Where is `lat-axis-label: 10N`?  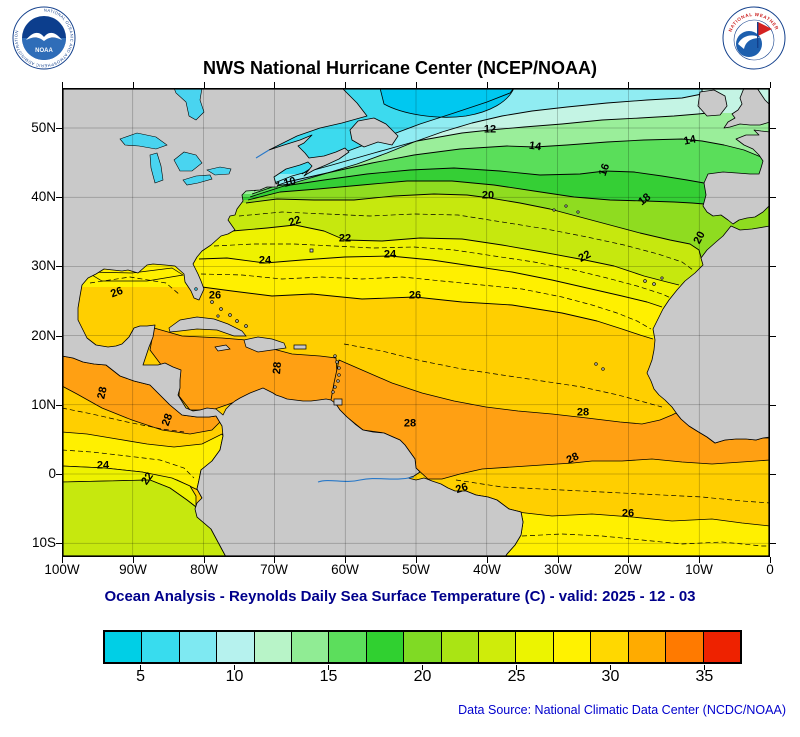 lat-axis-label: 10N is located at coordinates (43, 404).